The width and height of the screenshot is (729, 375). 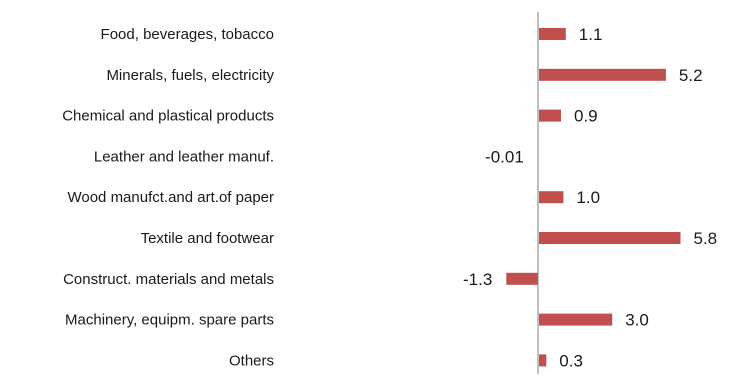 I want to click on category-label: Leather and leather manuf., so click(x=184, y=156).